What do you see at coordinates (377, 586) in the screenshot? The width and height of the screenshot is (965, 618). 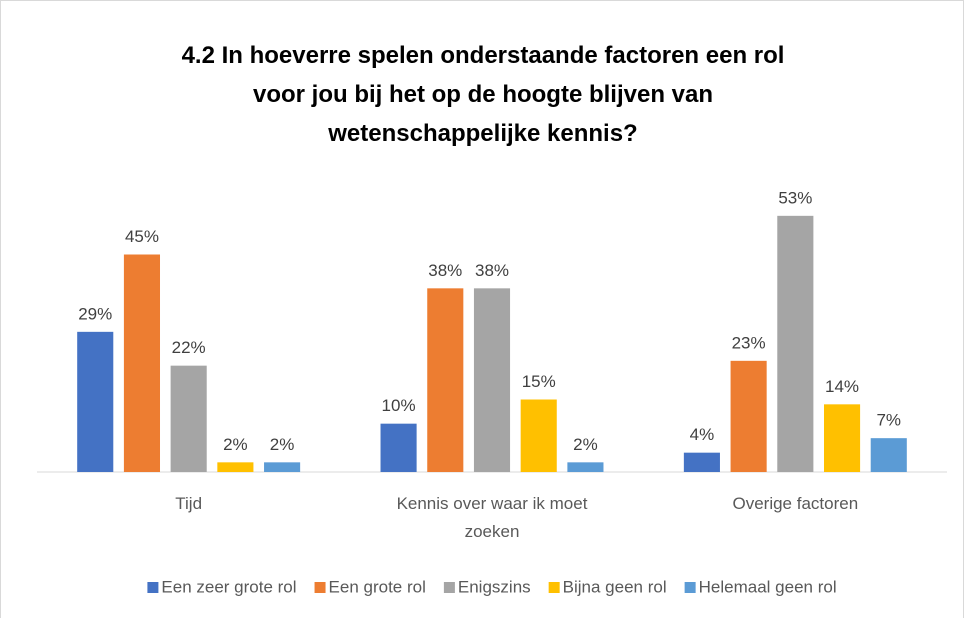 I see `legend-label: Een grote rol` at bounding box center [377, 586].